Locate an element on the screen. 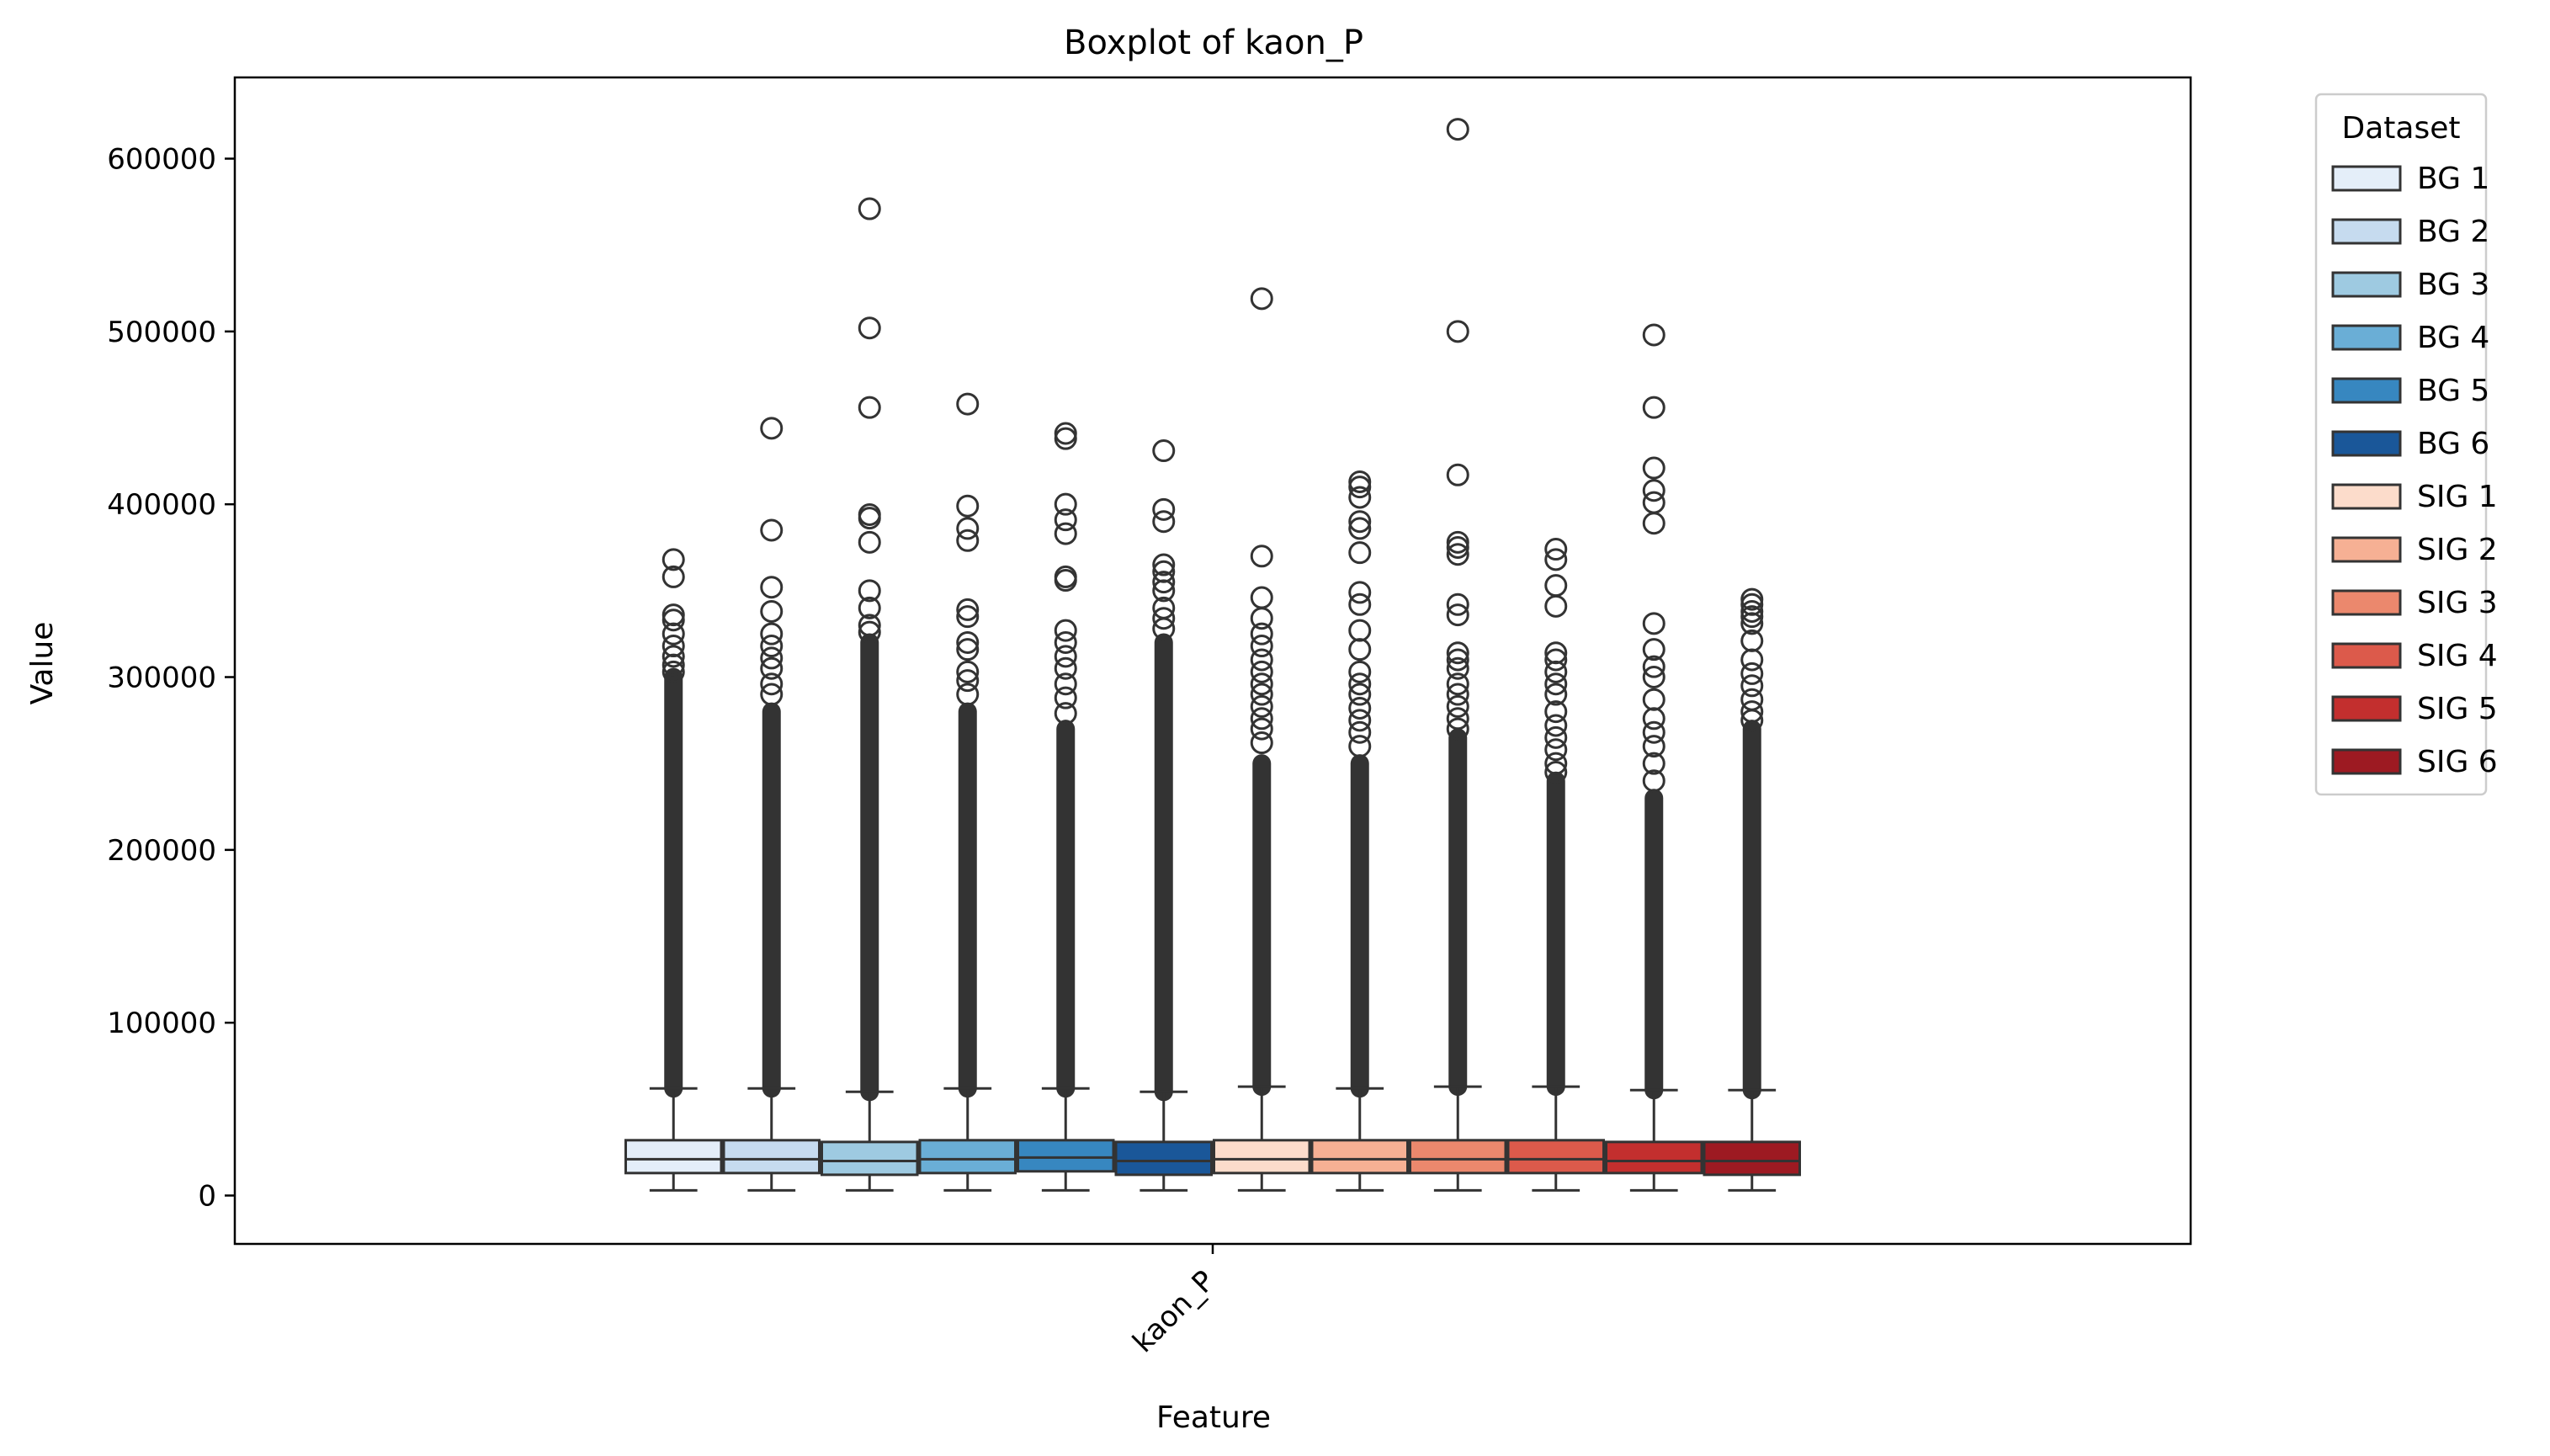  legend-item: BG 6 is located at coordinates (2410, 444).